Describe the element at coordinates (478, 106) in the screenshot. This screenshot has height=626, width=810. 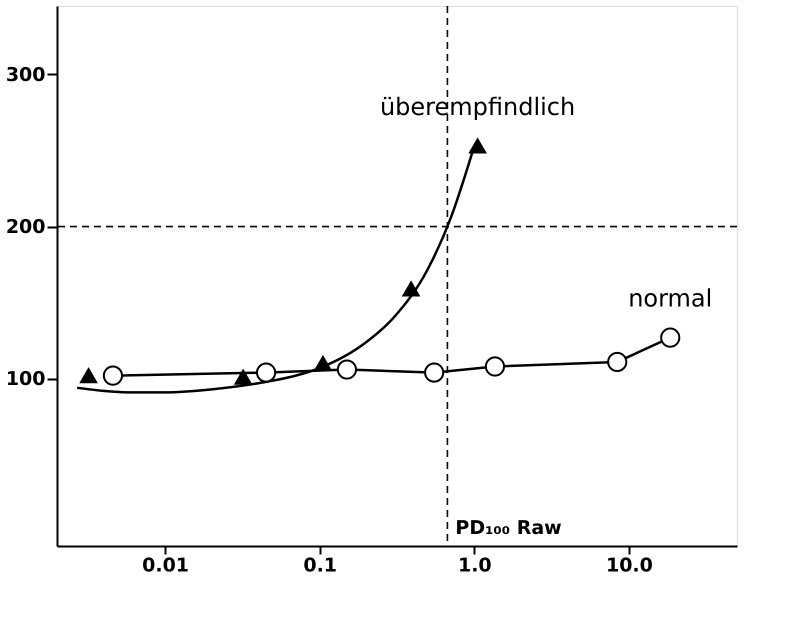
I see `series-label: überempfindlich` at that location.